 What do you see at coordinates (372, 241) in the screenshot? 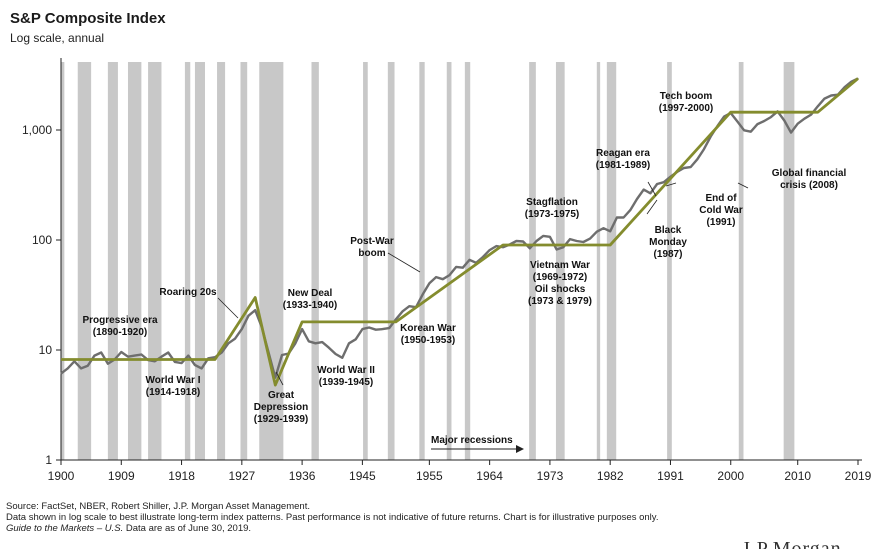
I see `annotation-line: Post-War` at bounding box center [372, 241].